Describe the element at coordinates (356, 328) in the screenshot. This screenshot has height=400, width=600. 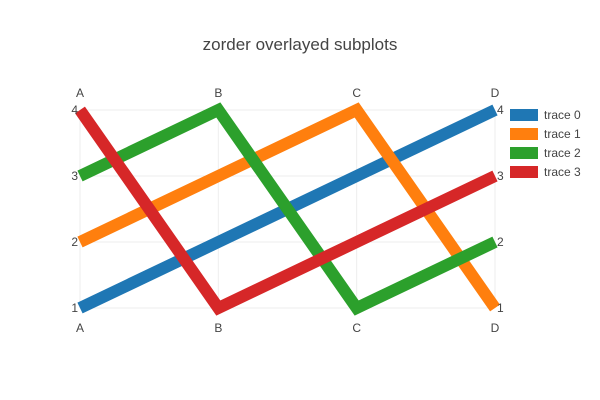
I see `x-tick-label-bottom: C` at that location.